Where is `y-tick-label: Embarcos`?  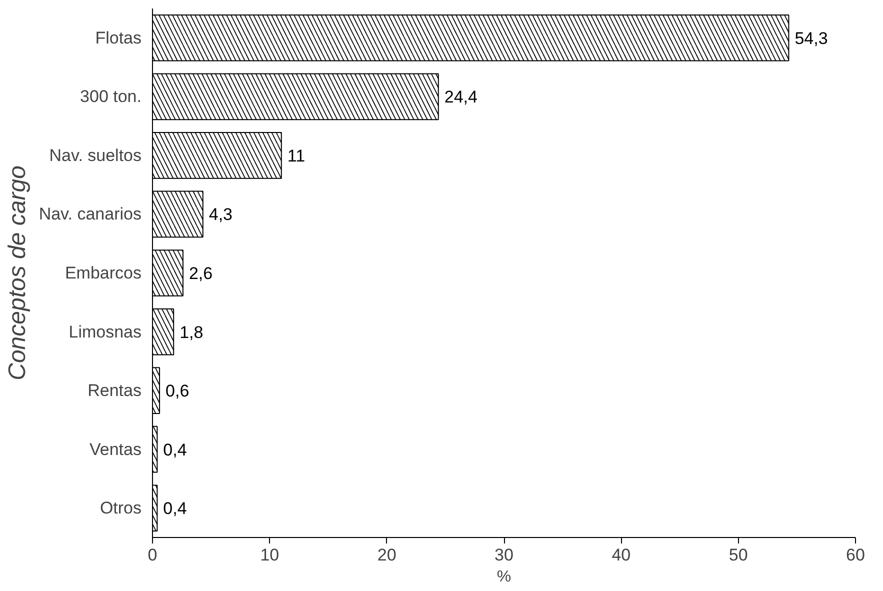
y-tick-label: Embarcos is located at coordinates (103, 273).